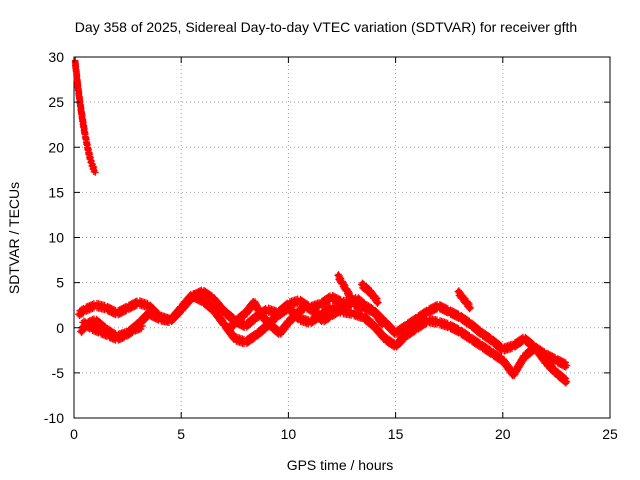 This screenshot has height=480, width=640. Describe the element at coordinates (14, 238) in the screenshot. I see `y-axis-label: SDTVAR / TECUs` at that location.